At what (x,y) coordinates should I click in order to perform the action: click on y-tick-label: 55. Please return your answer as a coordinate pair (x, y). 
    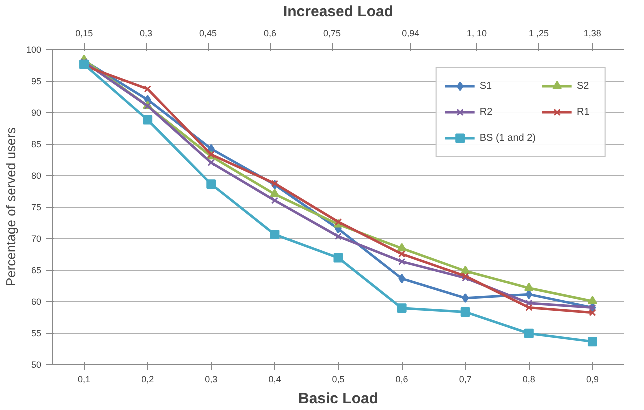
    Looking at the image, I should click on (36, 333).